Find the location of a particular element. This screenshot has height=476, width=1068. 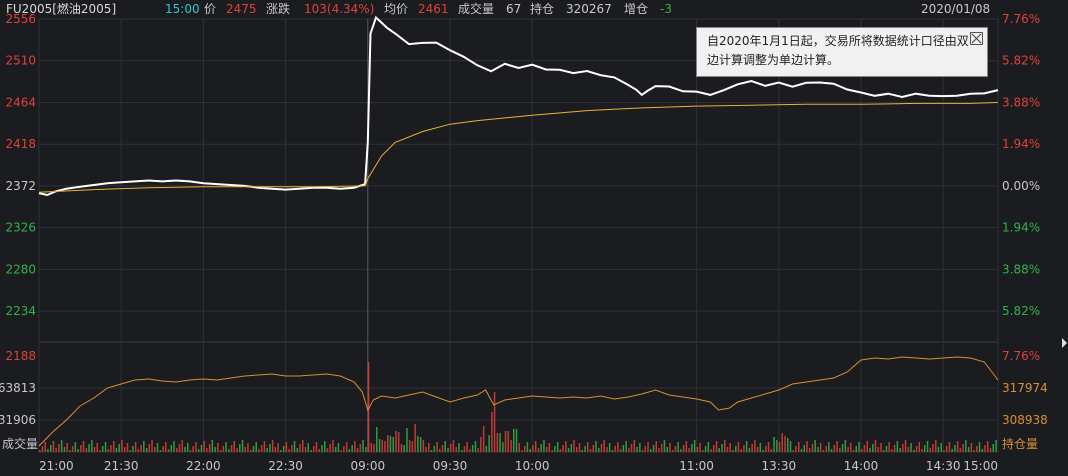

oi-change-label: 增仓 is located at coordinates (636, 9).